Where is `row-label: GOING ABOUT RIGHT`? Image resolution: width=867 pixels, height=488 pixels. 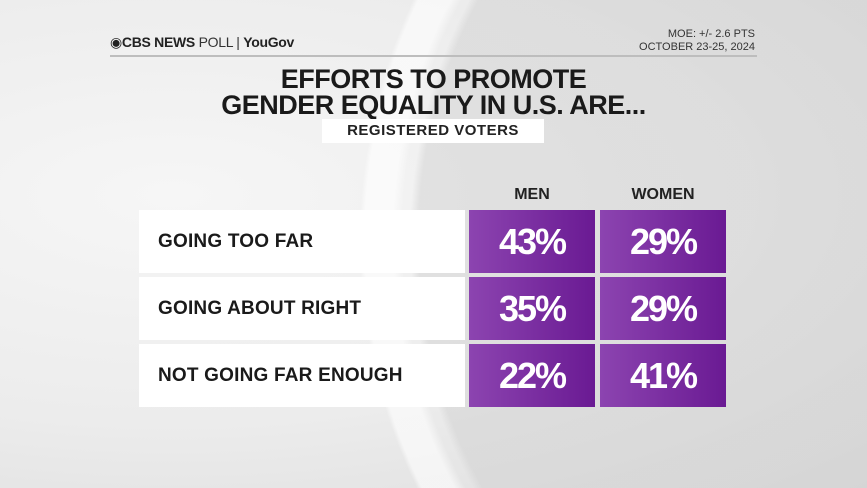 row-label: GOING ABOUT RIGHT is located at coordinates (302, 308).